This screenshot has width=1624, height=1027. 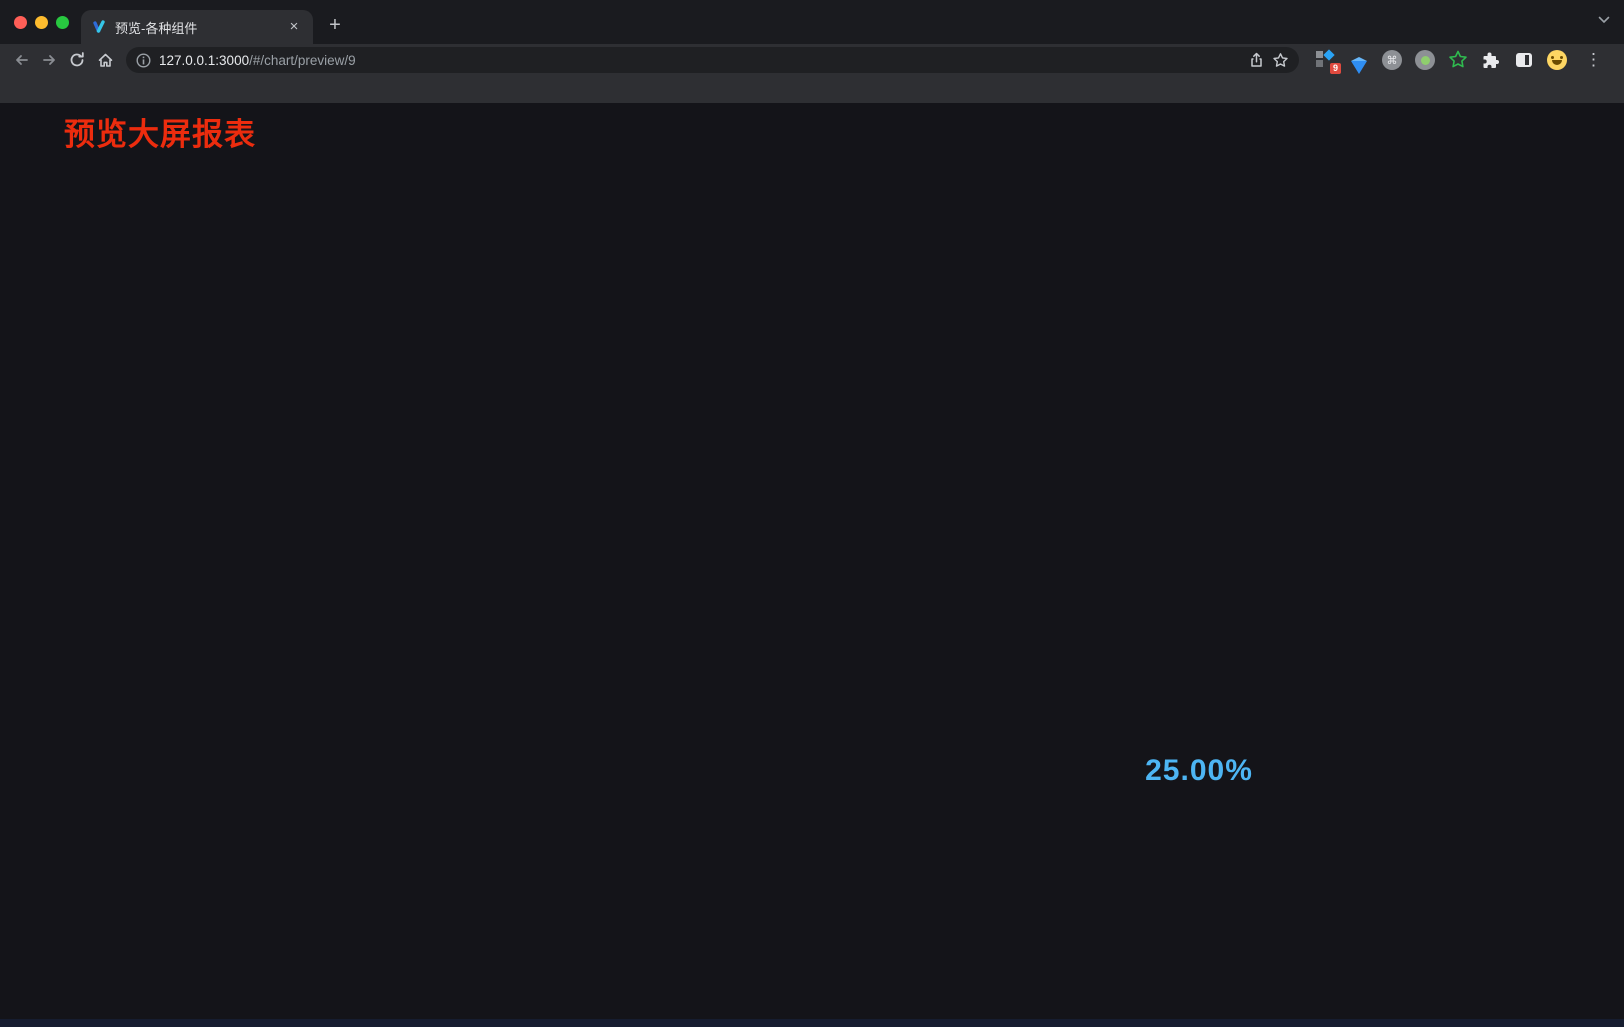 I want to click on chart-single-area, so click(x=1187, y=495).